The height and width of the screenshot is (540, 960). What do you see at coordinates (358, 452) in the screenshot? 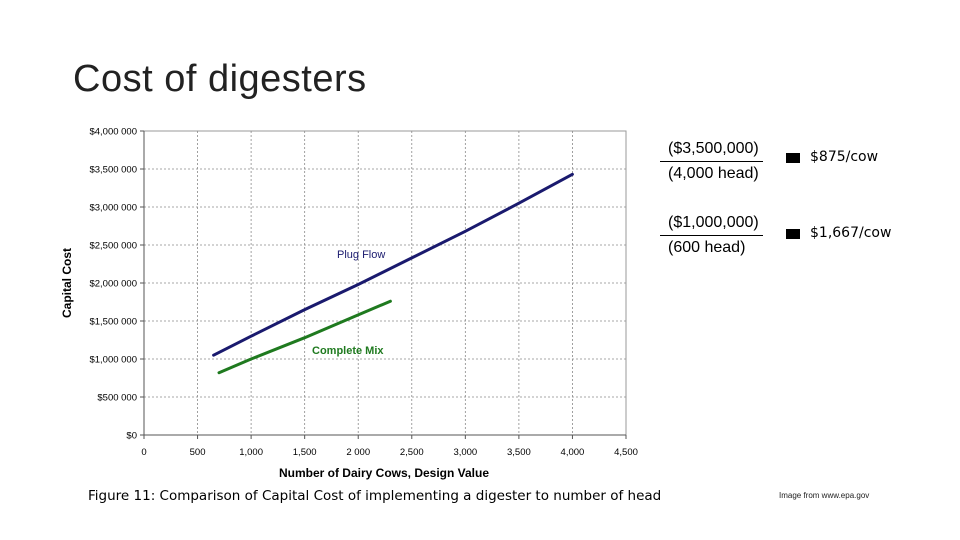
I see `x-tick-label: 2 000` at bounding box center [358, 452].